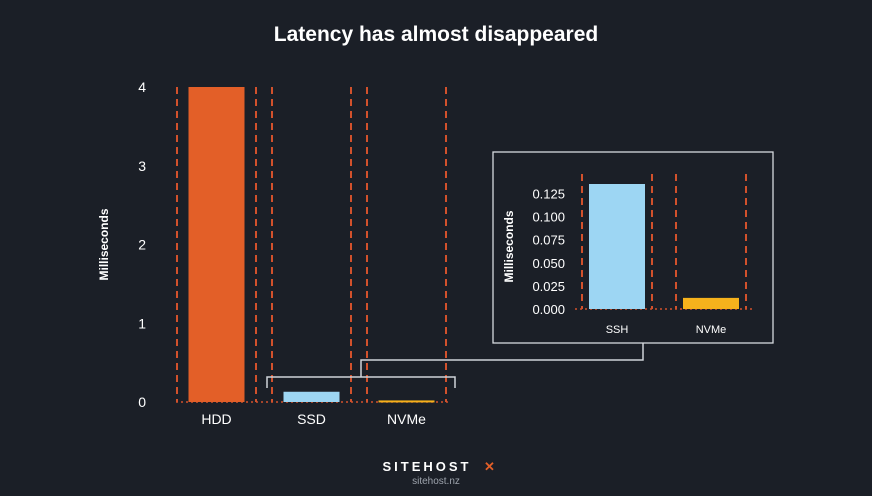 The image size is (872, 496). What do you see at coordinates (142, 87) in the screenshot?
I see `y-tick-label: 4` at bounding box center [142, 87].